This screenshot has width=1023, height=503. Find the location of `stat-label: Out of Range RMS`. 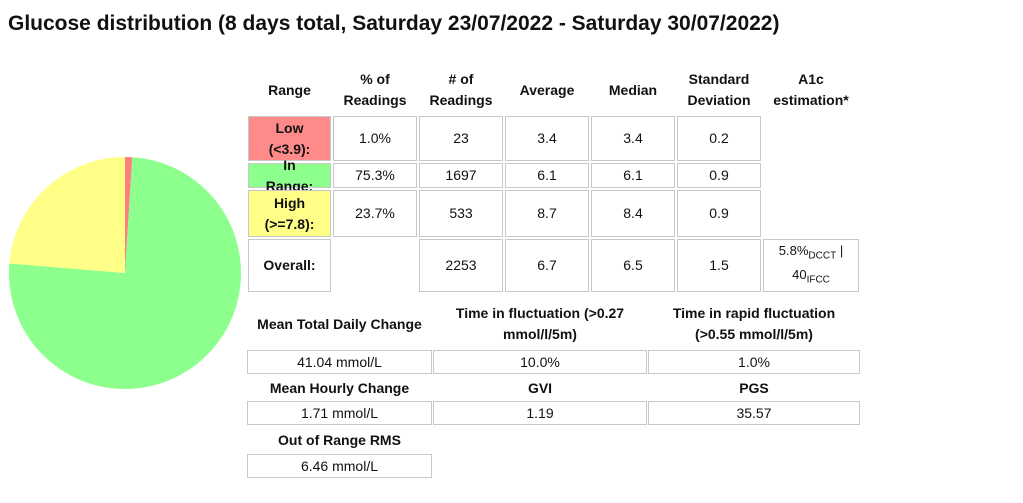

stat-label: Out of Range RMS is located at coordinates (339, 439).